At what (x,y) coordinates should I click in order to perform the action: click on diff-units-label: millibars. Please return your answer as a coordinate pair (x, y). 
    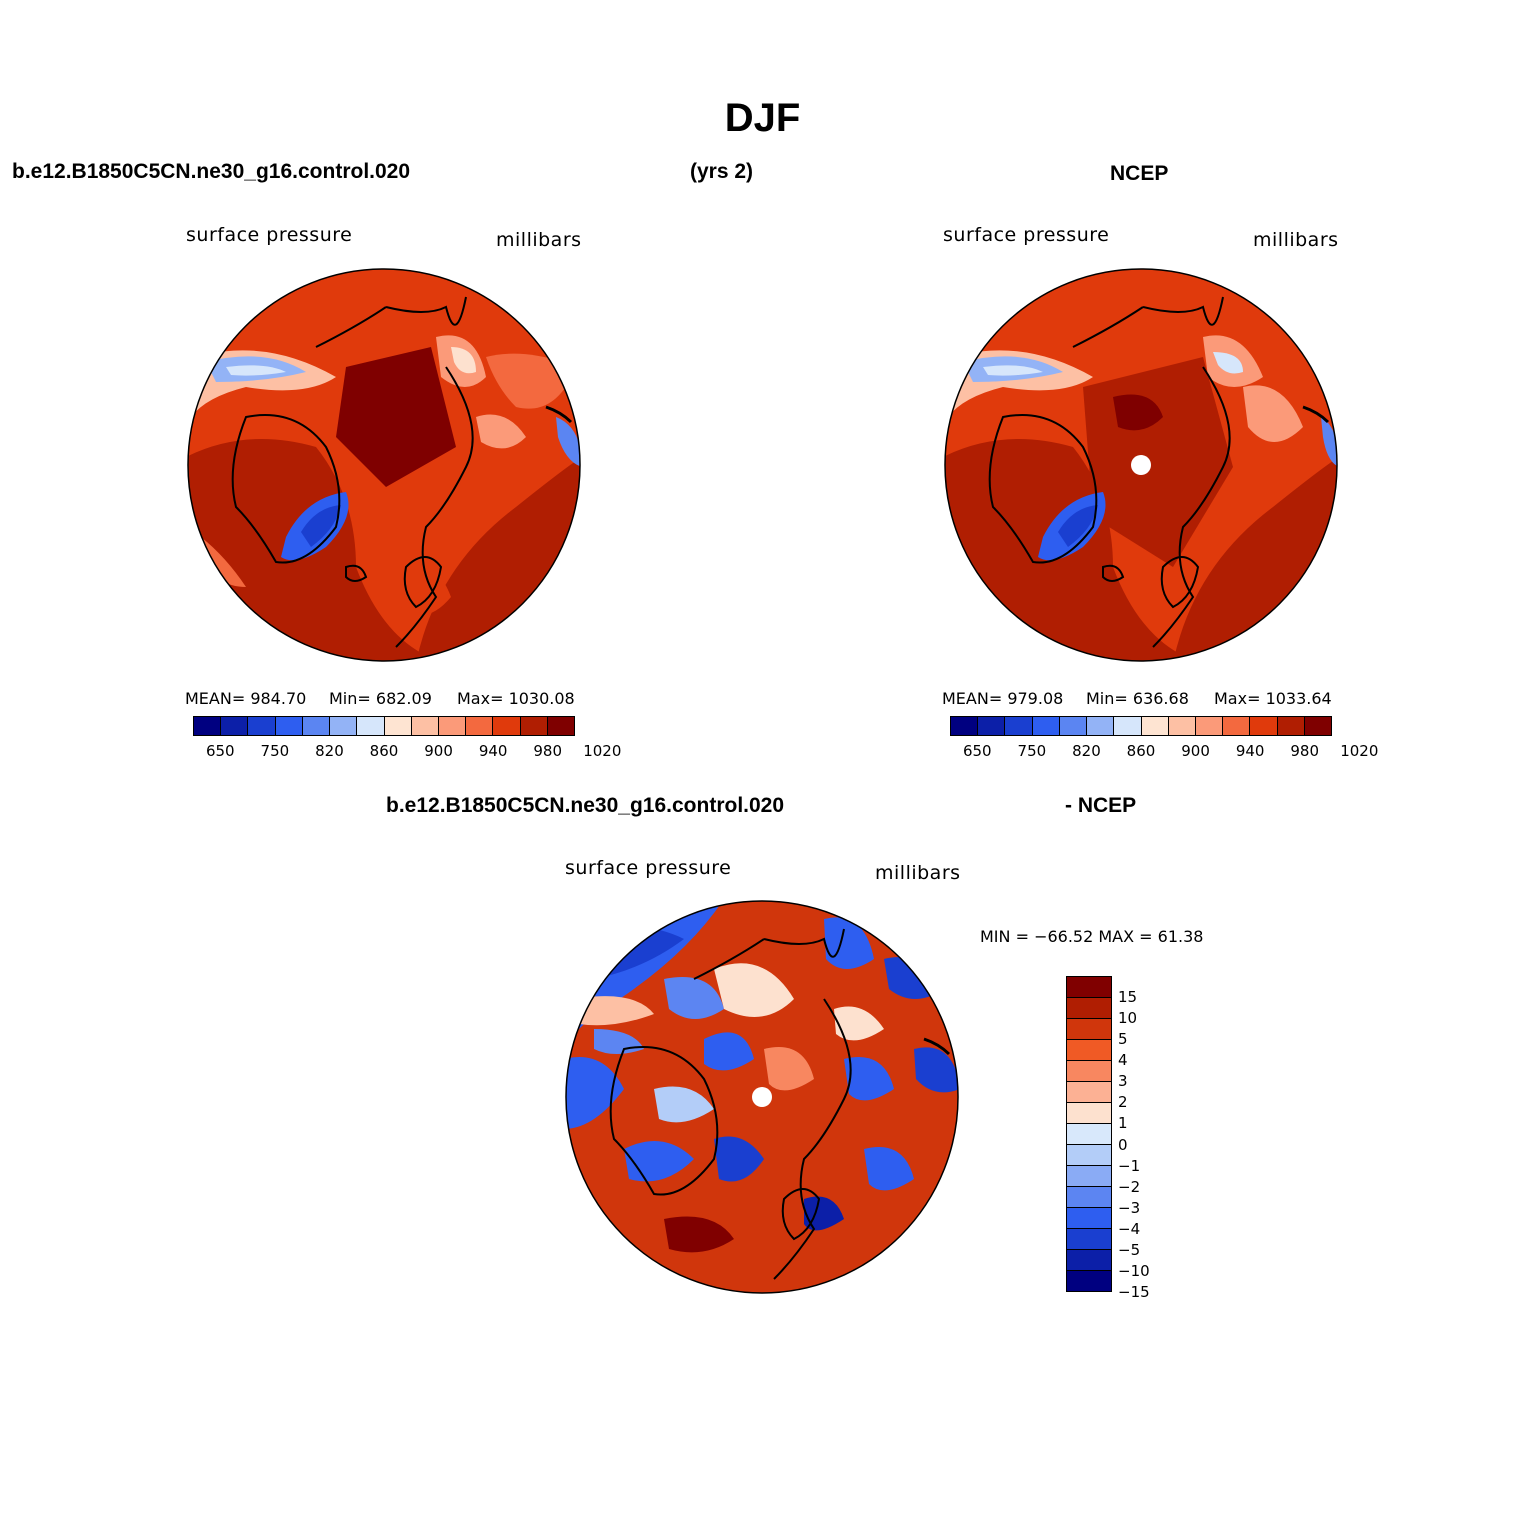
    Looking at the image, I should click on (918, 873).